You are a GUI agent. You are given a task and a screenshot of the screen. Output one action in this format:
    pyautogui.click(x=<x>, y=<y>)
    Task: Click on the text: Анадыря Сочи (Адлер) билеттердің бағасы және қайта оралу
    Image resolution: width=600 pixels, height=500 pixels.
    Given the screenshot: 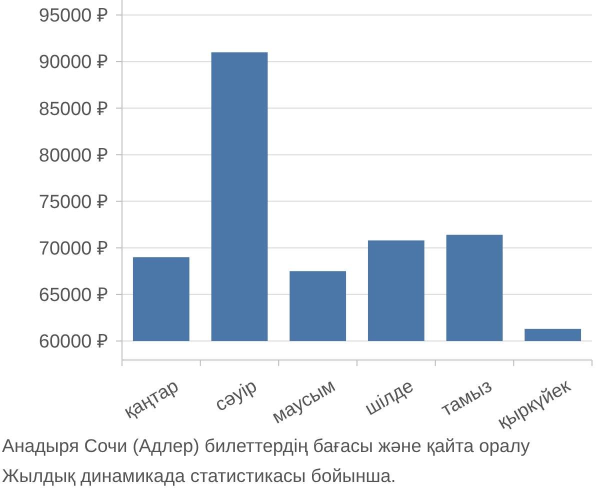 What is the action you would take?
    pyautogui.click(x=266, y=445)
    